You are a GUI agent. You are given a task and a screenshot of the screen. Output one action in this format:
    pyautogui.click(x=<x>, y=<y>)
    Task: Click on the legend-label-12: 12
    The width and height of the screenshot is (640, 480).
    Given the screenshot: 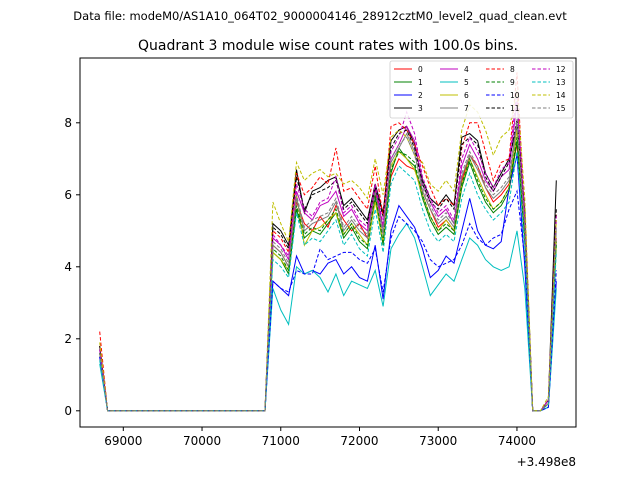 What is the action you would take?
    pyautogui.click(x=561, y=69)
    